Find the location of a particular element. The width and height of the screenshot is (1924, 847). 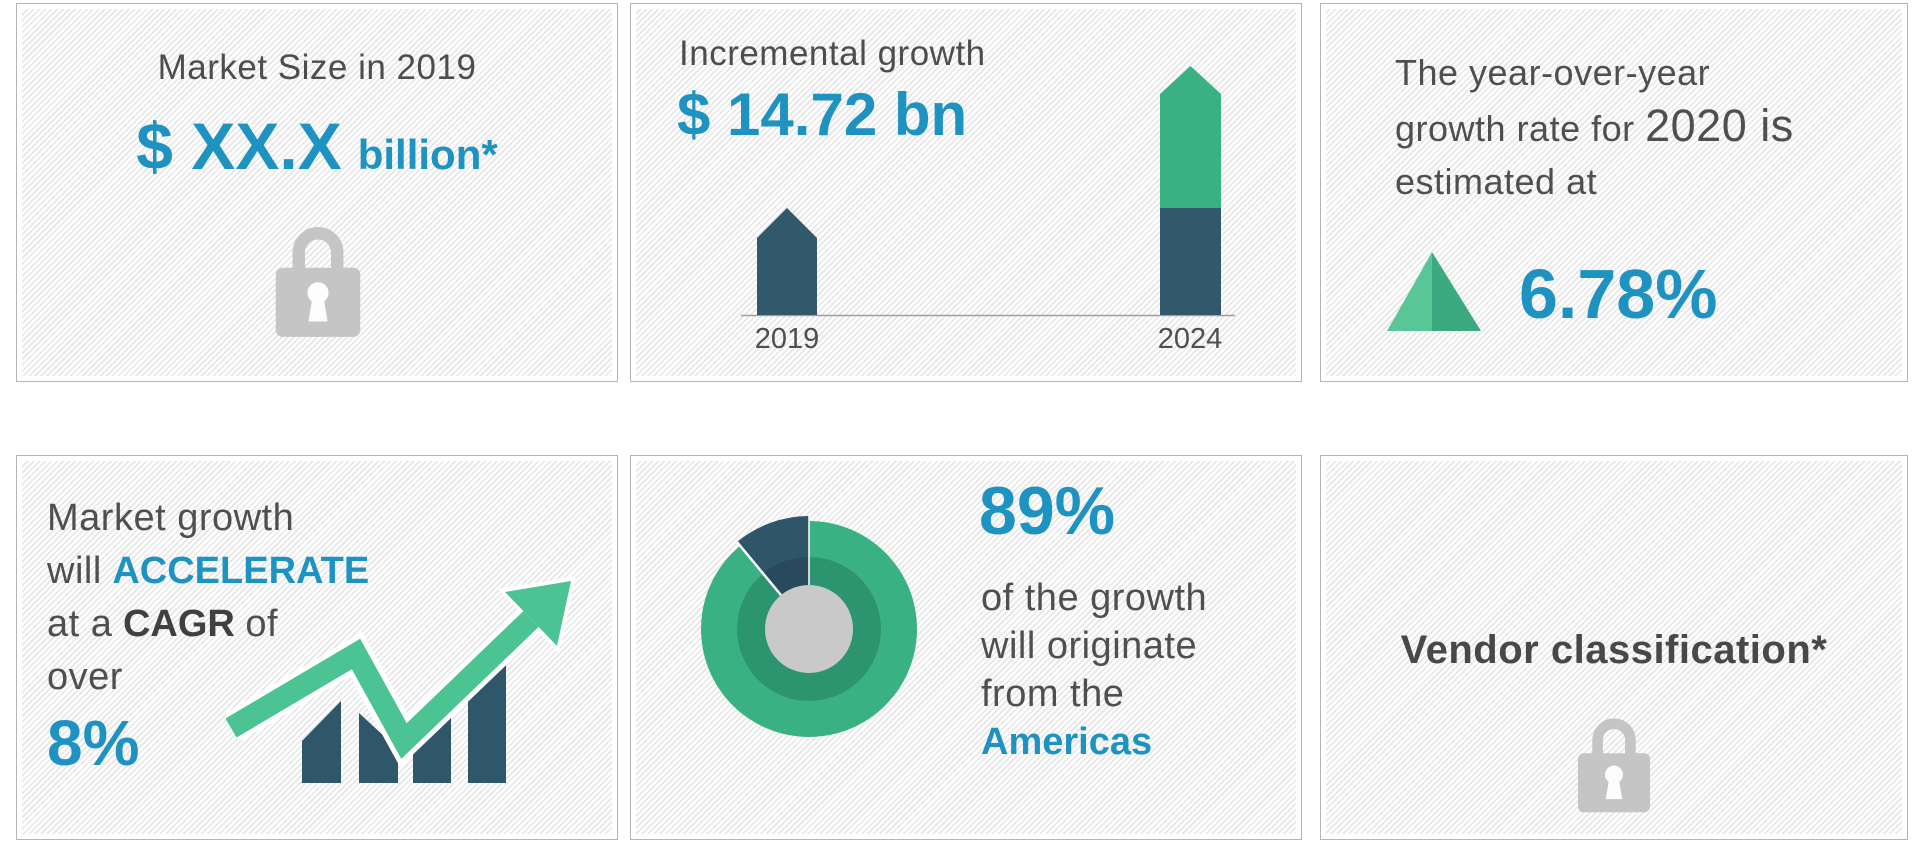

cagr-line1: Market growth is located at coordinates (171, 518).